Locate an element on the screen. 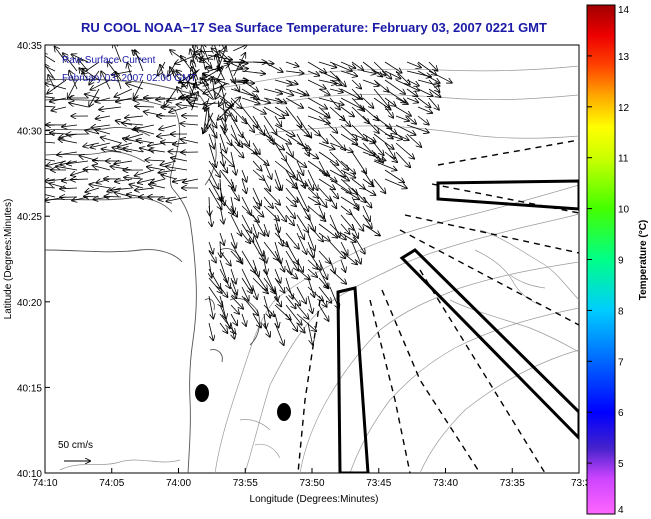  colorbar-label: Temperature (°C) is located at coordinates (643, 260).